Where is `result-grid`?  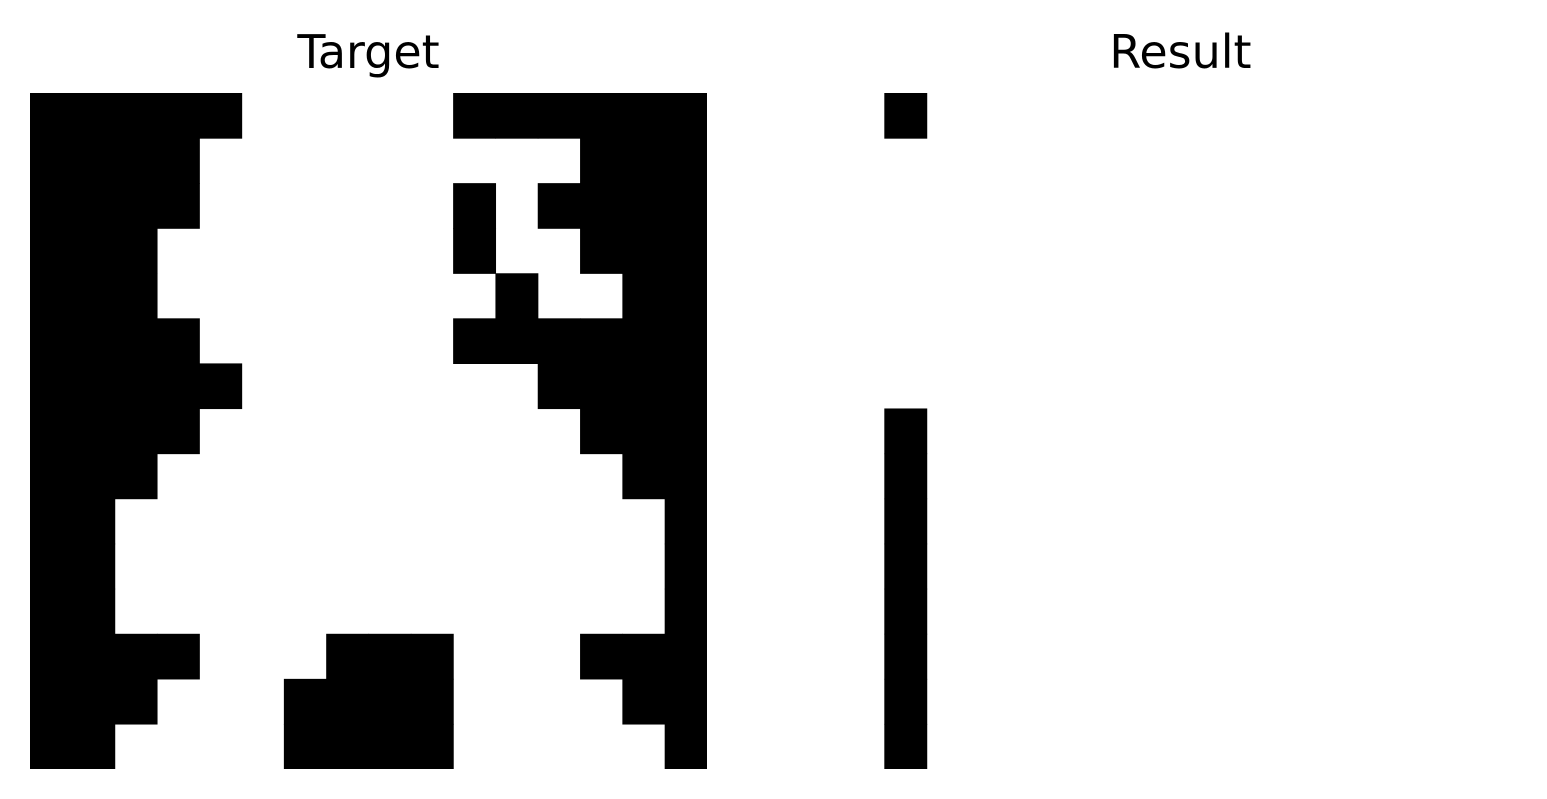
result-grid is located at coordinates (906, 431).